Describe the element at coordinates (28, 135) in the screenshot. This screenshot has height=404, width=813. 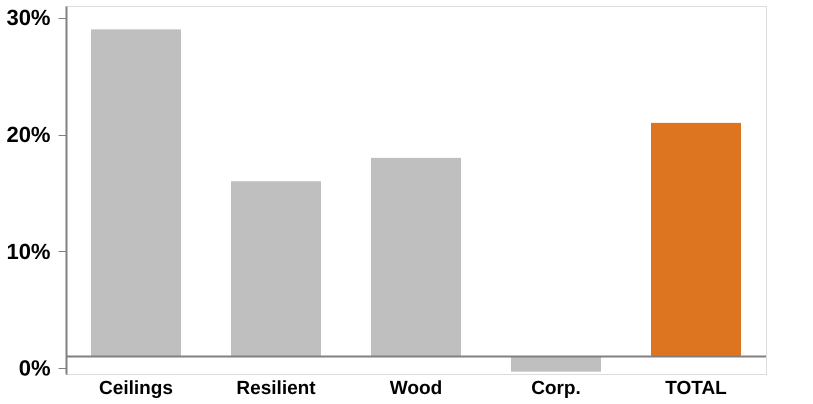
I see `y-tick-label: 20%` at that location.